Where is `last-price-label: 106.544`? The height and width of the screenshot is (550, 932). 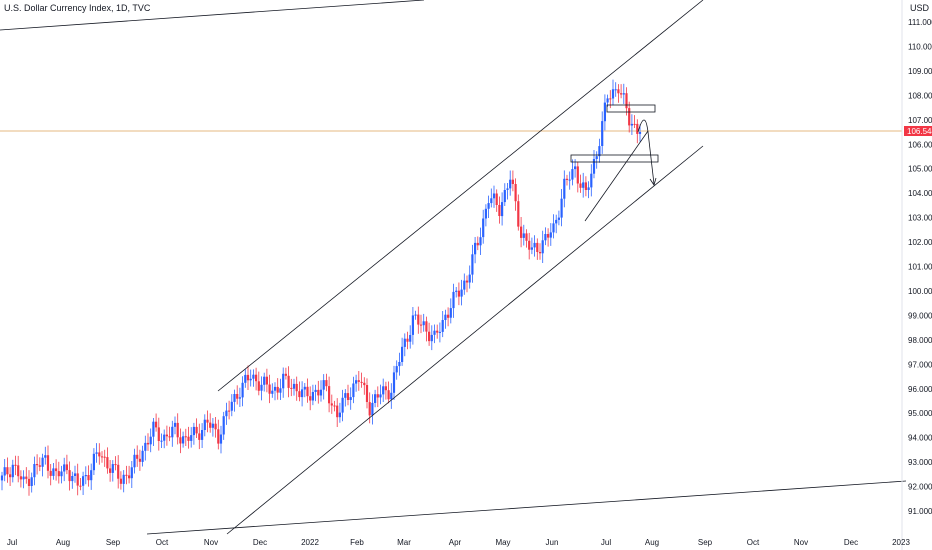 last-price-label: 106.544 is located at coordinates (919, 131).